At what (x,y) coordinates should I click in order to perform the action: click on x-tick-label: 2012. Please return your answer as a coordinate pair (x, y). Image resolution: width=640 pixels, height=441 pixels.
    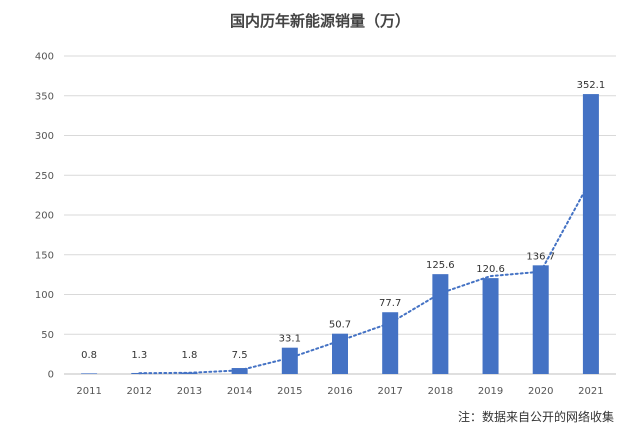
    Looking at the image, I should click on (139, 391).